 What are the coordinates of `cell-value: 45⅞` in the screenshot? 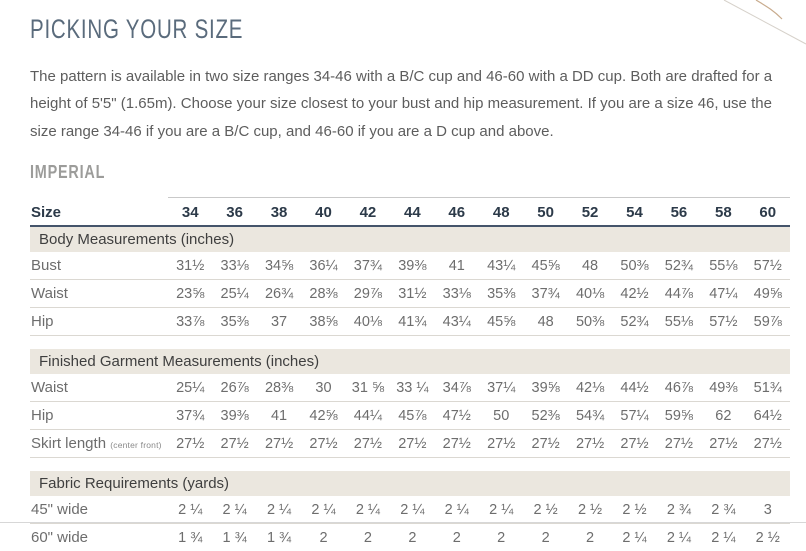 It's located at (412, 415).